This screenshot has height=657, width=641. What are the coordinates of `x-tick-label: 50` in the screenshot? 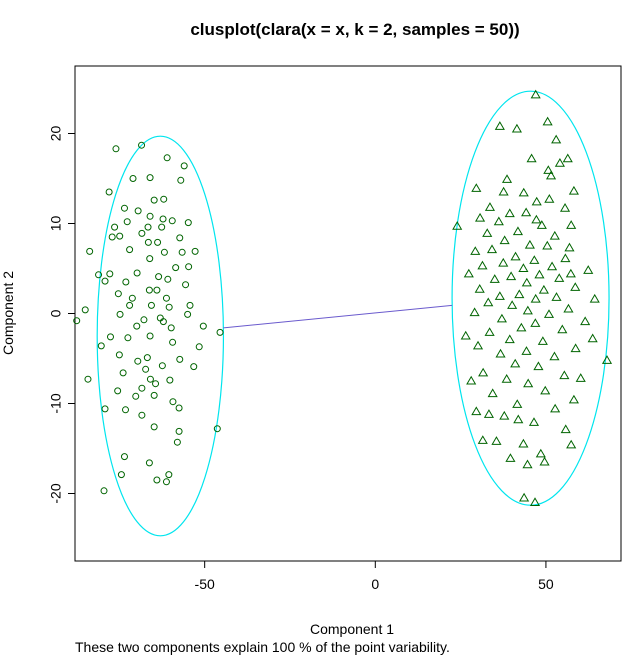 It's located at (546, 584).